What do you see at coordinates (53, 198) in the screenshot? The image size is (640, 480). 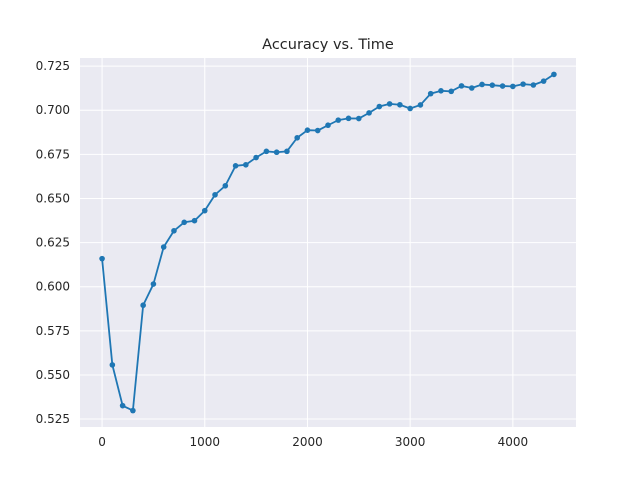 I see `y-tick-label: 0.650` at bounding box center [53, 198].